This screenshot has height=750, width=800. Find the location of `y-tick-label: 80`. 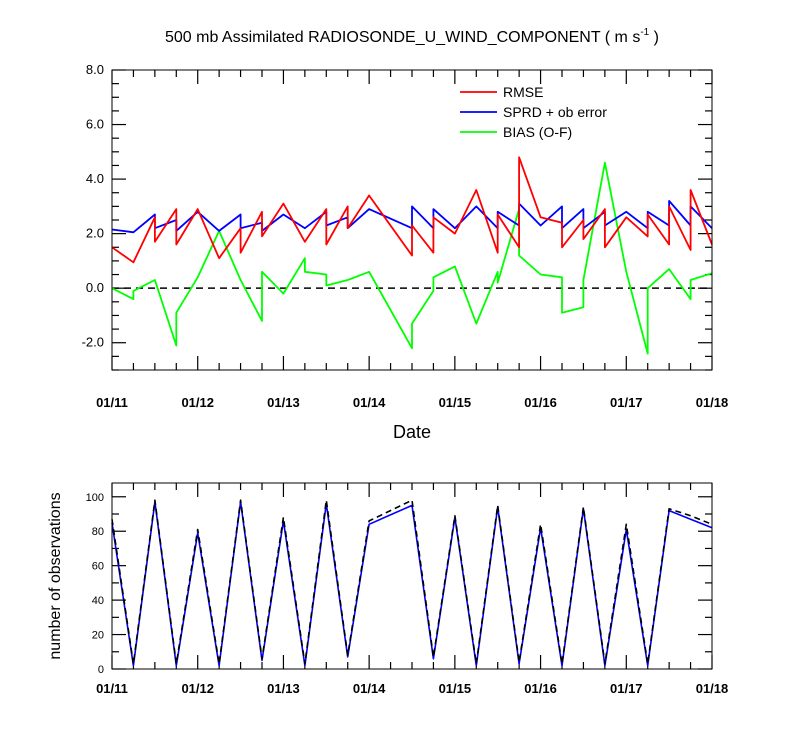

y-tick-label: 80 is located at coordinates (98, 532).